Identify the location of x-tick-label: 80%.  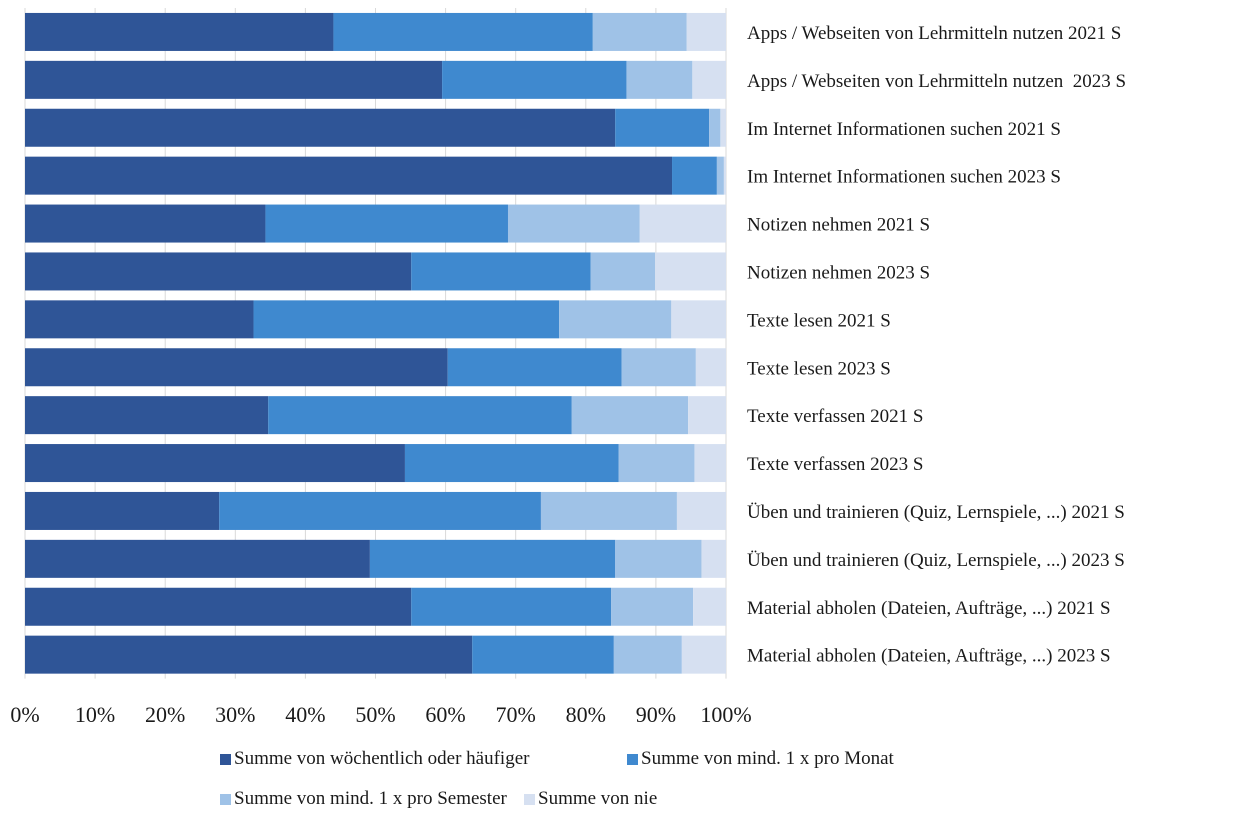
(586, 714).